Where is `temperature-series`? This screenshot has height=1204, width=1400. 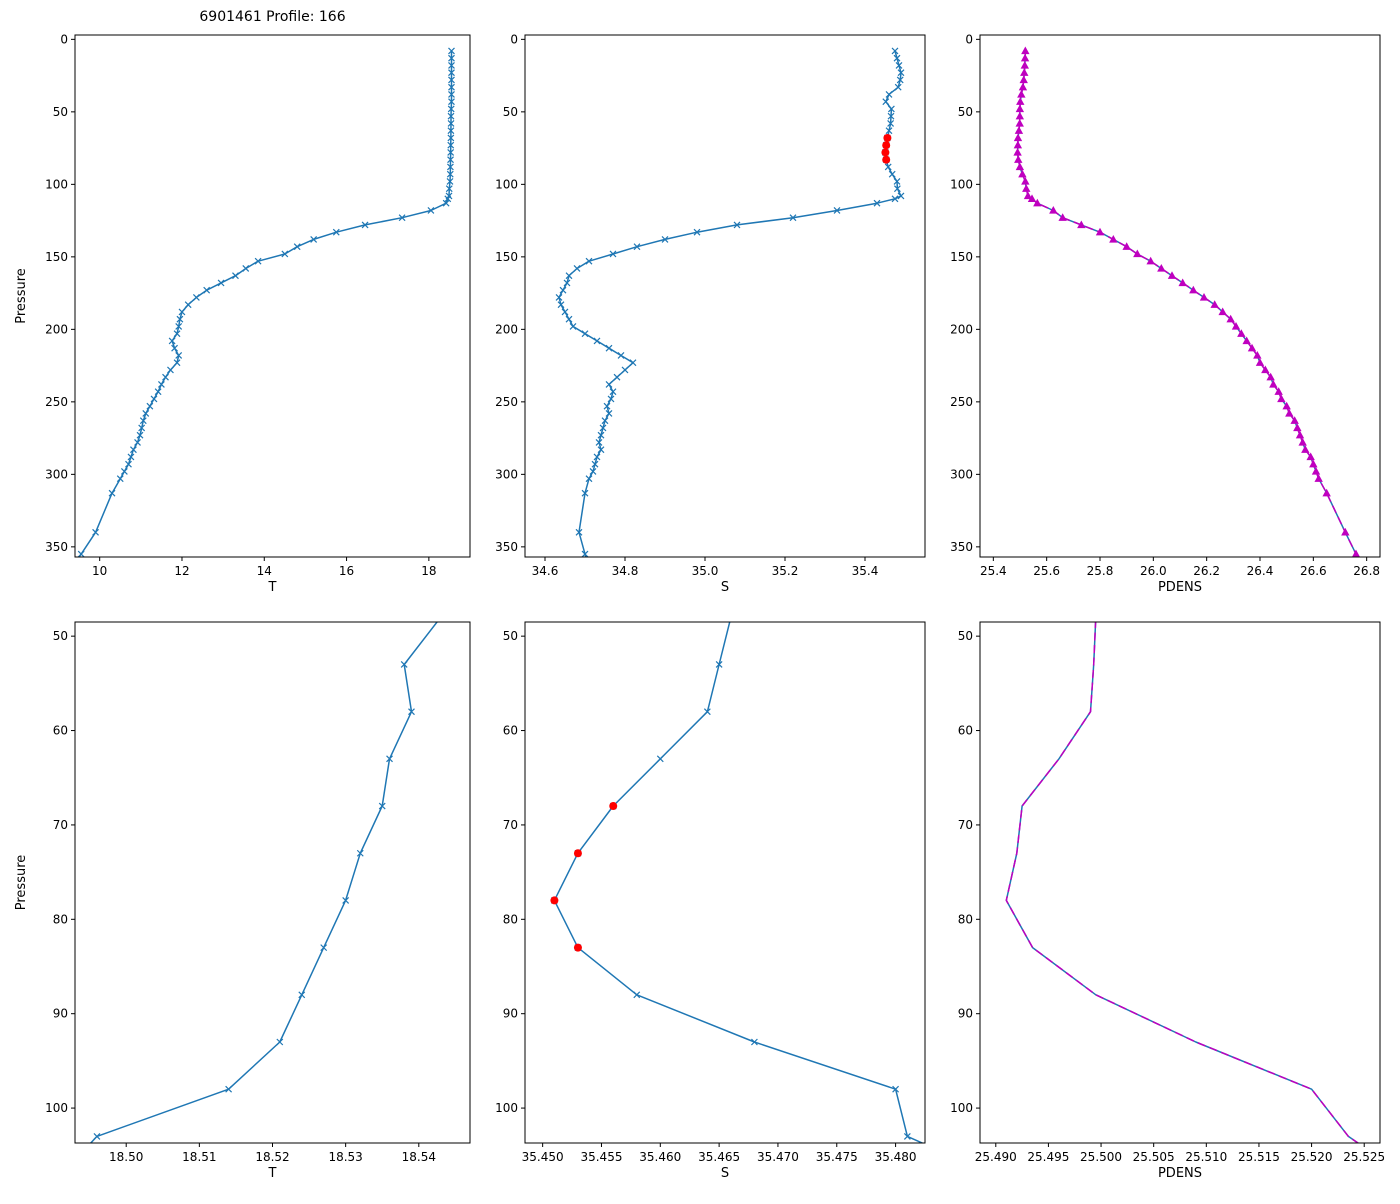 temperature-series is located at coordinates (266, 302).